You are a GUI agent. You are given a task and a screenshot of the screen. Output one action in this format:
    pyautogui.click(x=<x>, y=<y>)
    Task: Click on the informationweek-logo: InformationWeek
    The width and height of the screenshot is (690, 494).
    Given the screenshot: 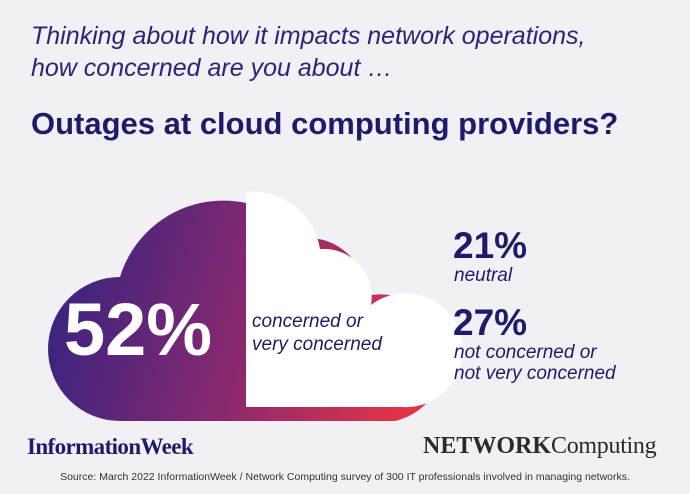 What is the action you would take?
    pyautogui.click(x=110, y=446)
    